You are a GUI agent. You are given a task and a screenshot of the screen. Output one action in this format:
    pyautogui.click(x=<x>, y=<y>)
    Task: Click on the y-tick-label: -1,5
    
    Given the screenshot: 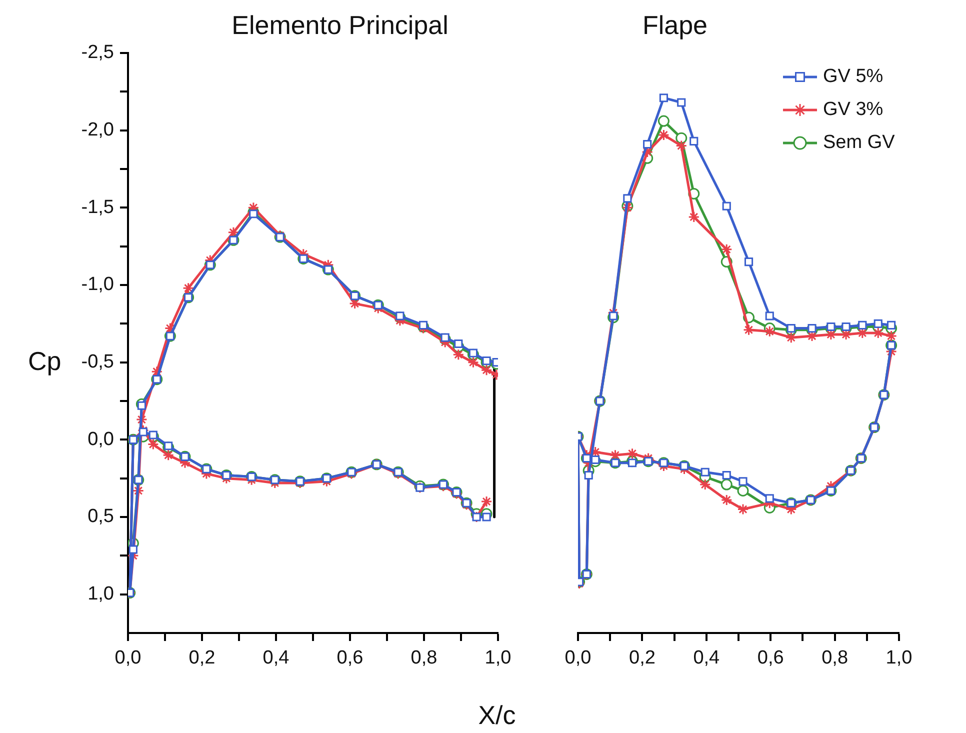 What is the action you would take?
    pyautogui.click(x=97, y=207)
    